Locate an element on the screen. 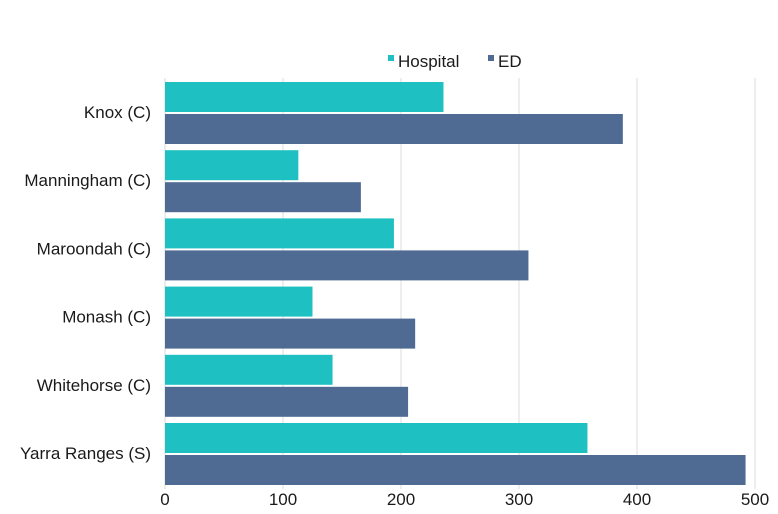 Image resolution: width=778 pixels, height=514 pixels. legend-swatch-ed is located at coordinates (491, 58).